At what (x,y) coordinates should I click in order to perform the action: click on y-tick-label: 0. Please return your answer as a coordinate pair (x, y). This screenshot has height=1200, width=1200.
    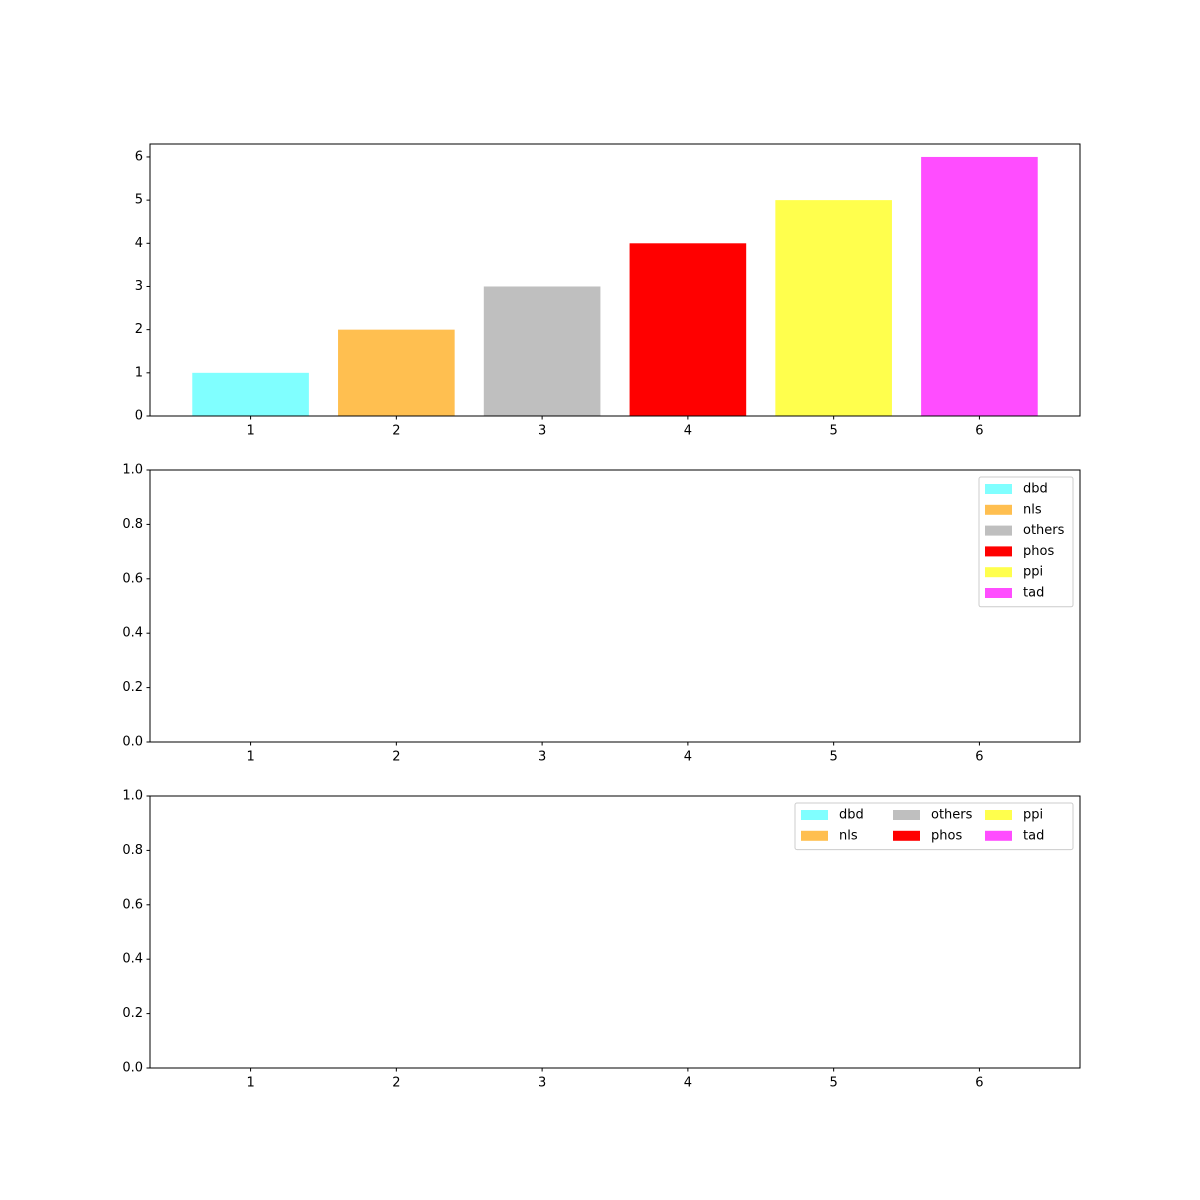
    Looking at the image, I should click on (139, 416).